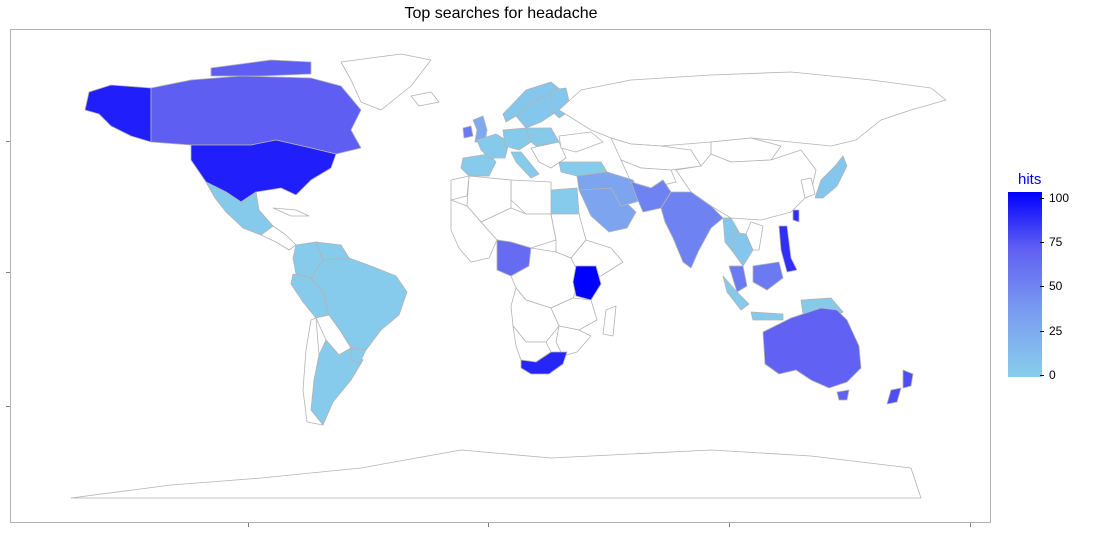 Image resolution: width=1097 pixels, height=534 pixels. What do you see at coordinates (609, 321) in the screenshot?
I see `country-madagascar` at bounding box center [609, 321].